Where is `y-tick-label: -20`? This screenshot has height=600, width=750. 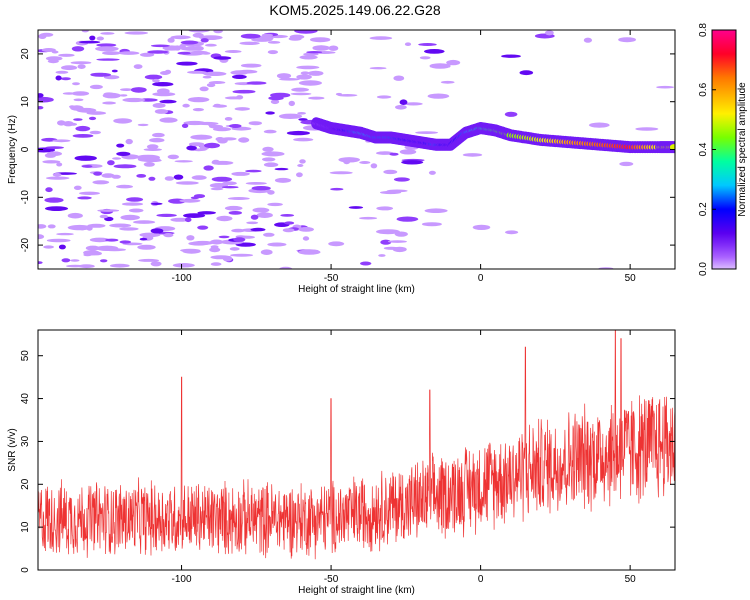
y-tick-label: -20 is located at coordinates (25, 244).